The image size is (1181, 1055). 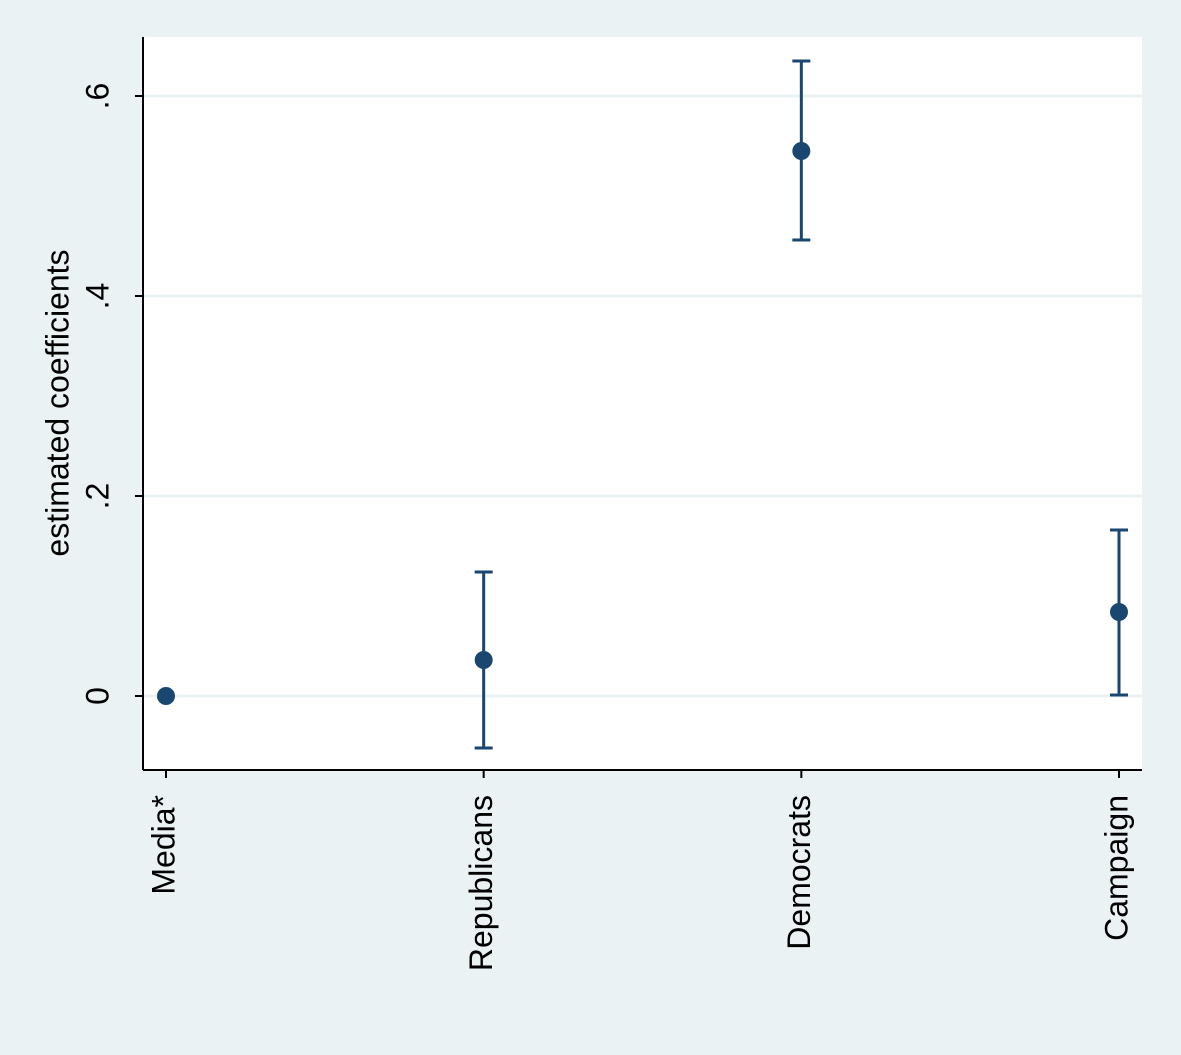 I want to click on x-tick-label: Republicans, so click(x=481, y=883).